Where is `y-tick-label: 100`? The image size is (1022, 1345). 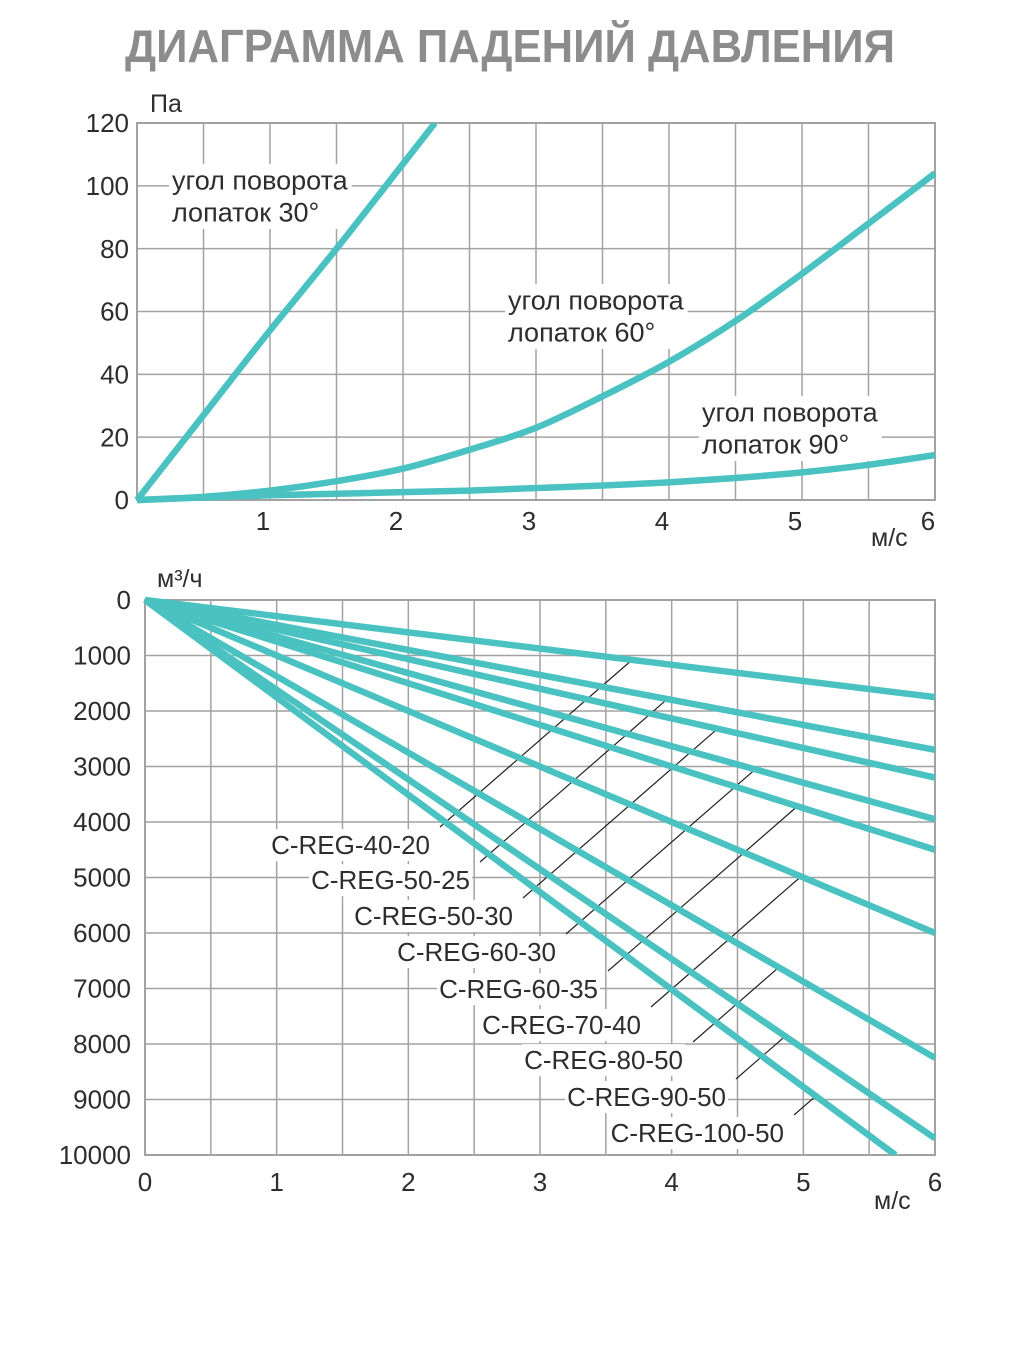 y-tick-label: 100 is located at coordinates (107, 186).